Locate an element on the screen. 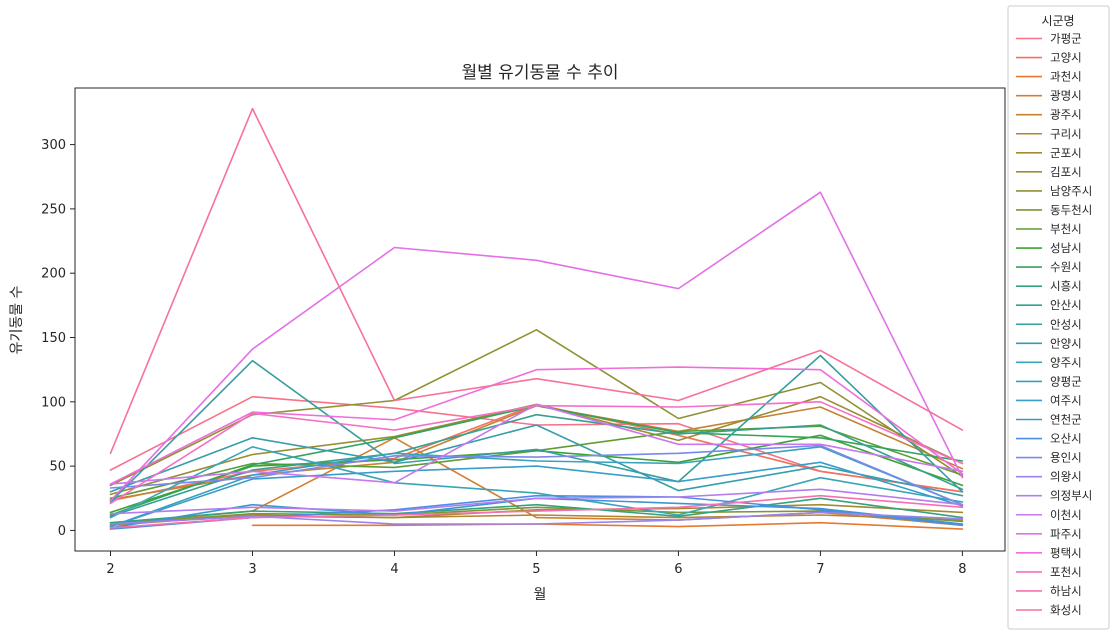  x-tick-label: 2 is located at coordinates (110, 569).